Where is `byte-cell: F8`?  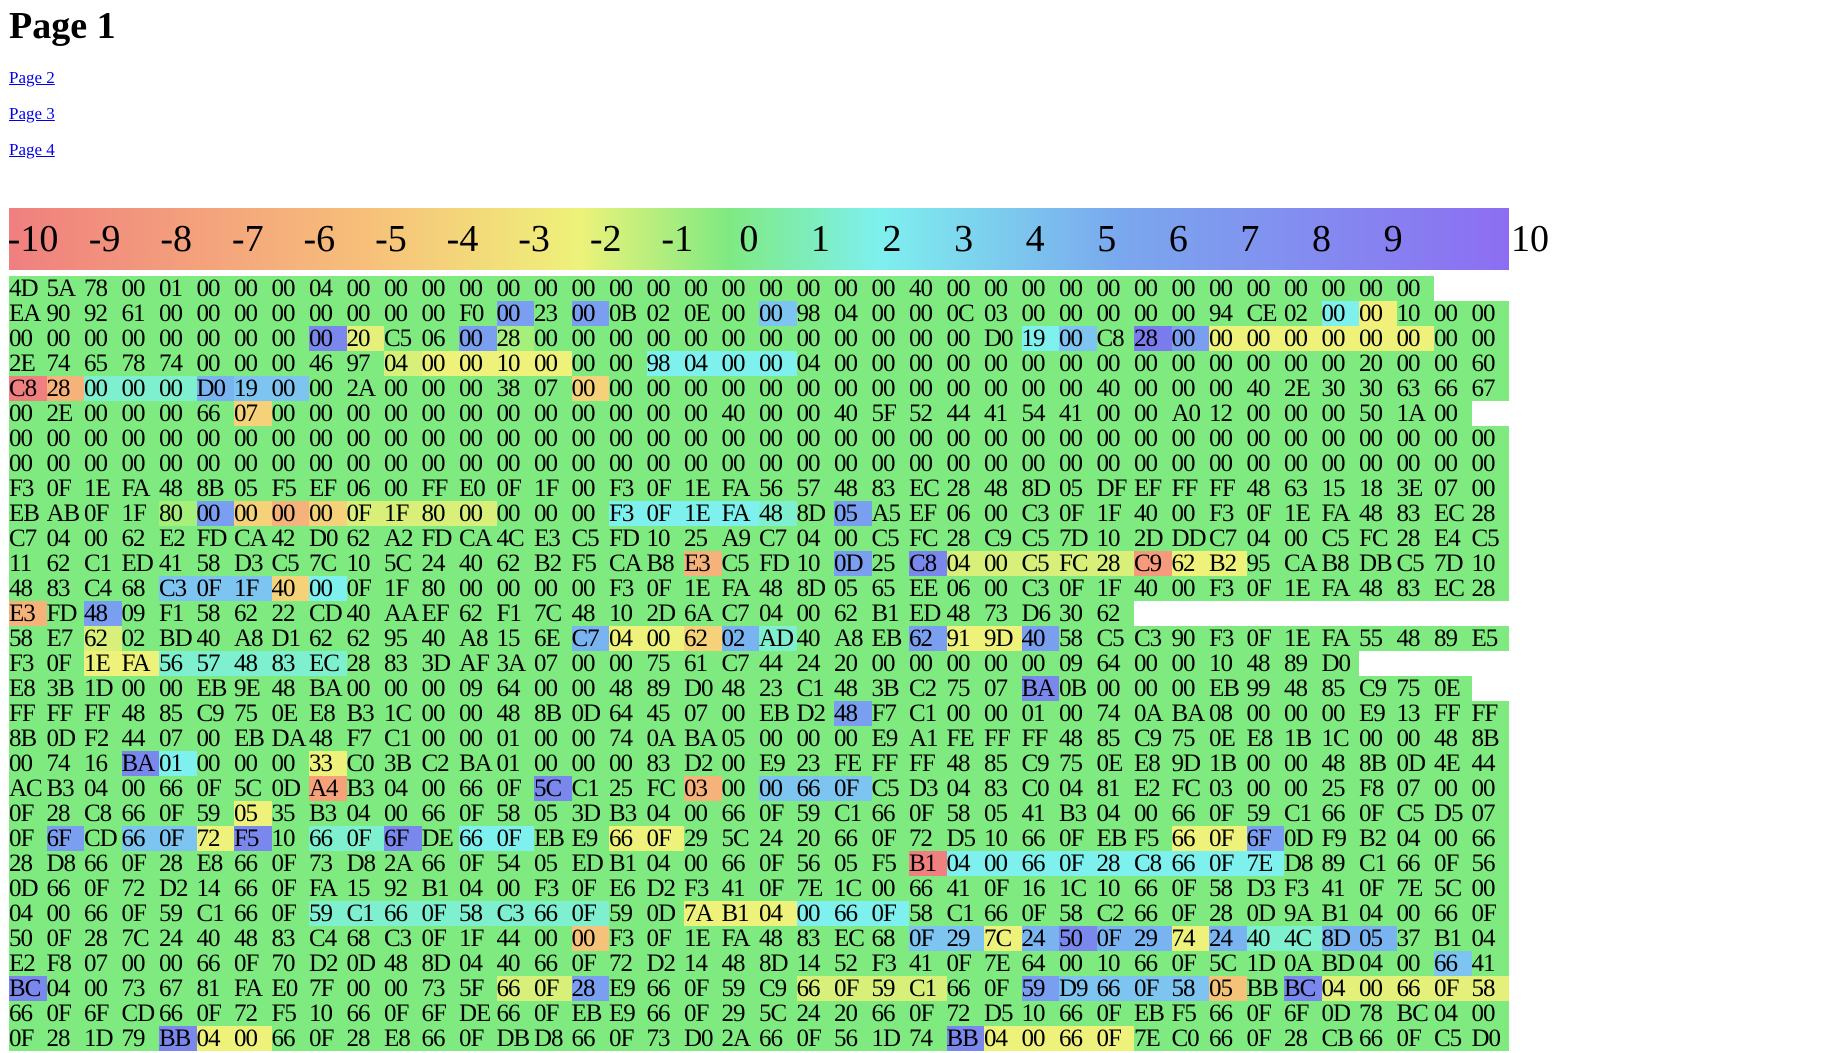 byte-cell: F8 is located at coordinates (65, 963).